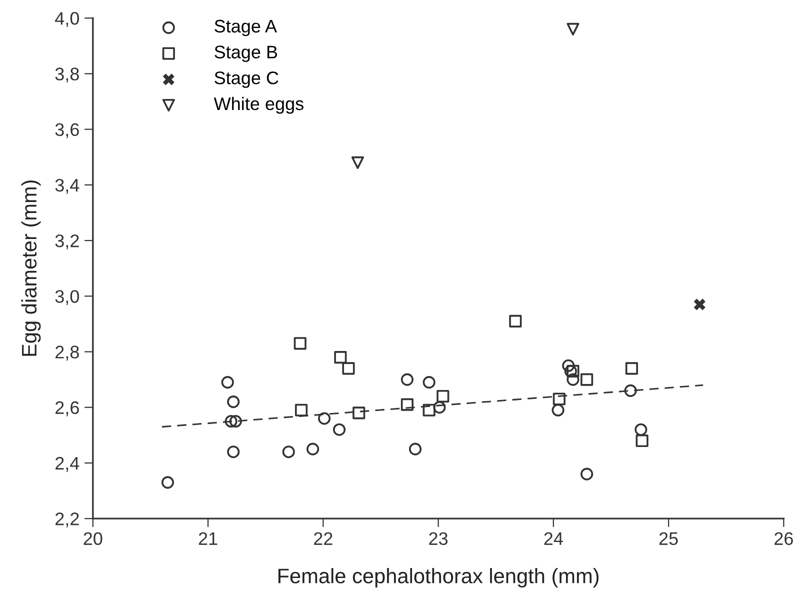 This screenshot has width=794, height=603. Describe the element at coordinates (438, 578) in the screenshot. I see `x-axis-title: Female cephalothorax length (mm)` at that location.